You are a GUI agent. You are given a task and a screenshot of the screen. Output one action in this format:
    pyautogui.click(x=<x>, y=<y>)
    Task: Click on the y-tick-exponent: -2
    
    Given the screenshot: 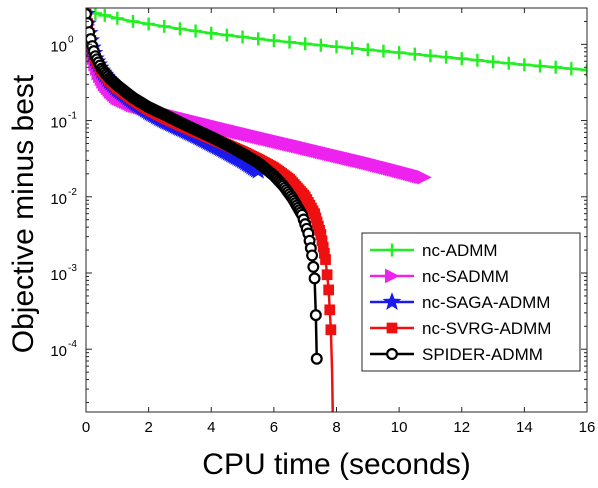 What is the action you would take?
    pyautogui.click(x=72, y=192)
    